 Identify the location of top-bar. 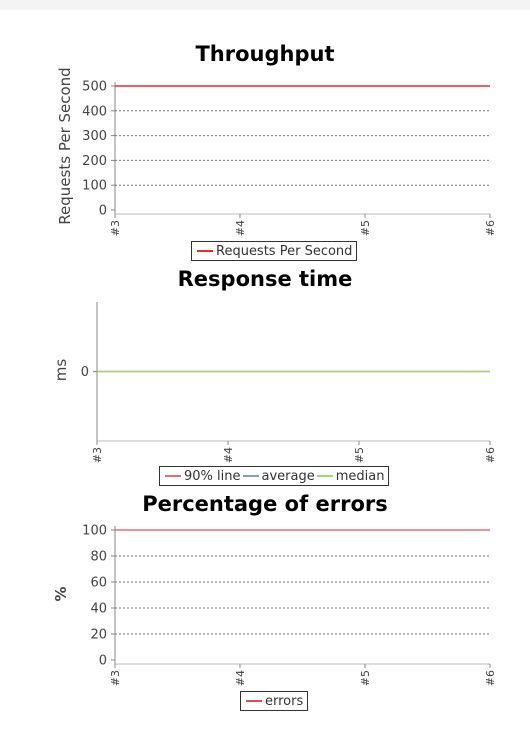
(265, 5).